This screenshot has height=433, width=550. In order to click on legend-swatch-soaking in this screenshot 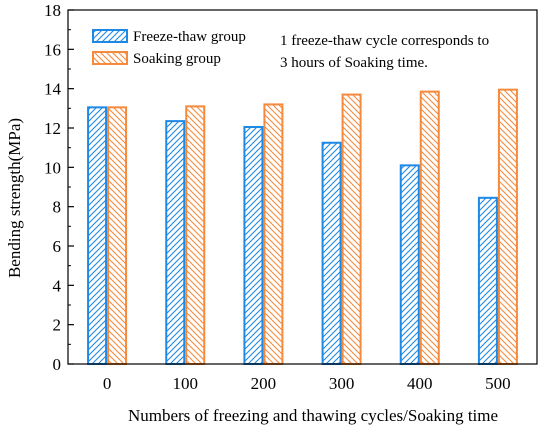, I will do `click(110, 58)`.